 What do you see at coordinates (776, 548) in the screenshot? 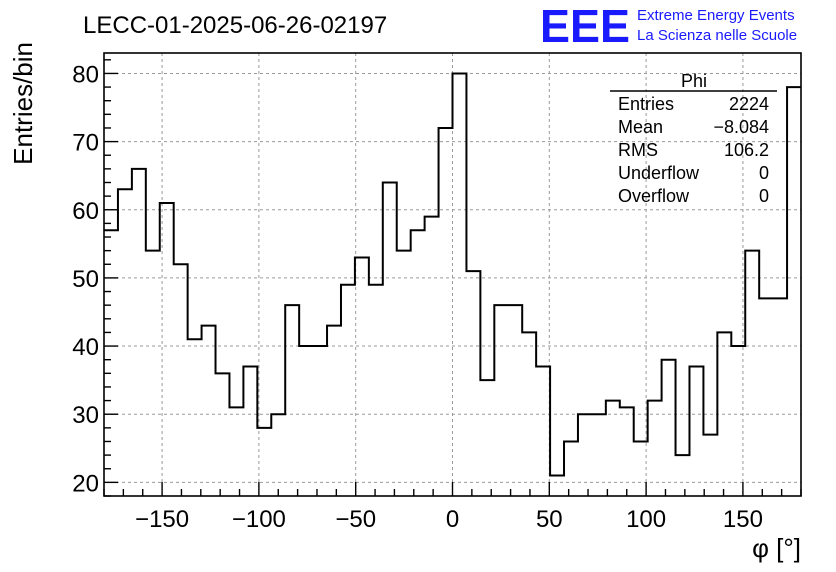
I see `x-axis-label: φ [°]` at bounding box center [776, 548].